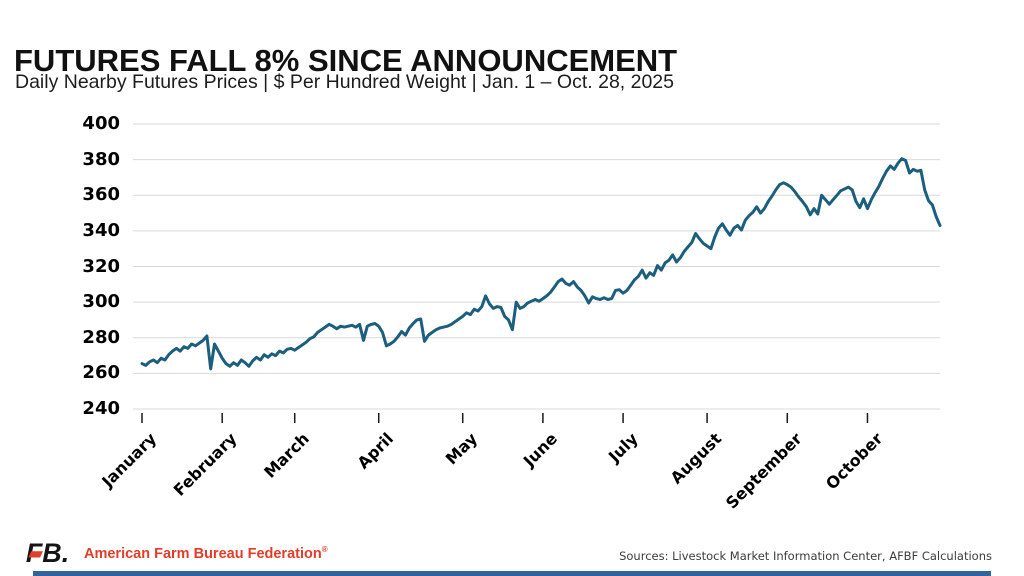  What do you see at coordinates (47, 553) in the screenshot?
I see `fb-logo-icon: FB.` at bounding box center [47, 553].